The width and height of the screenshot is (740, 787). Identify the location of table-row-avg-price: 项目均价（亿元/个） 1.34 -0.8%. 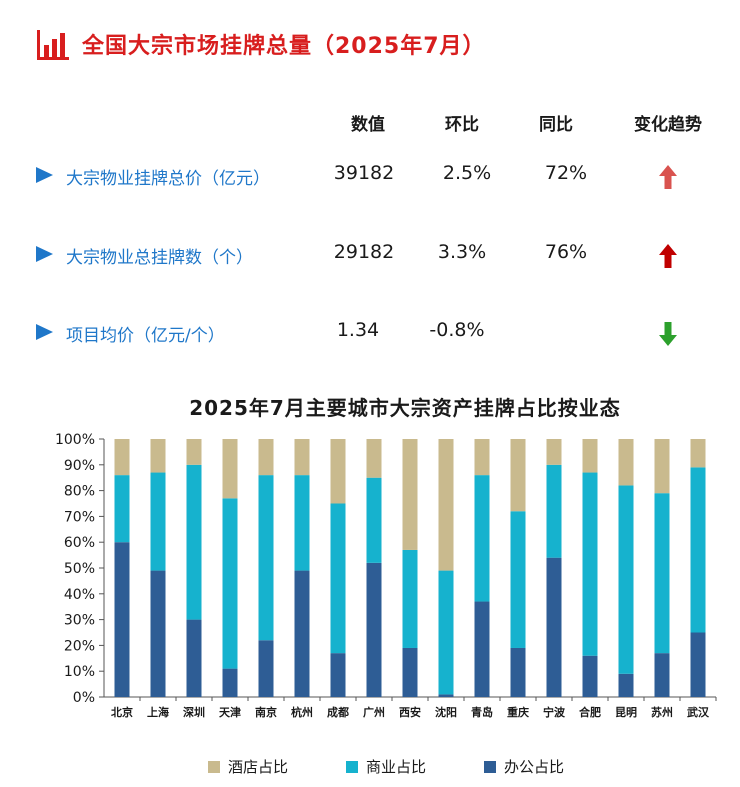
(370, 333).